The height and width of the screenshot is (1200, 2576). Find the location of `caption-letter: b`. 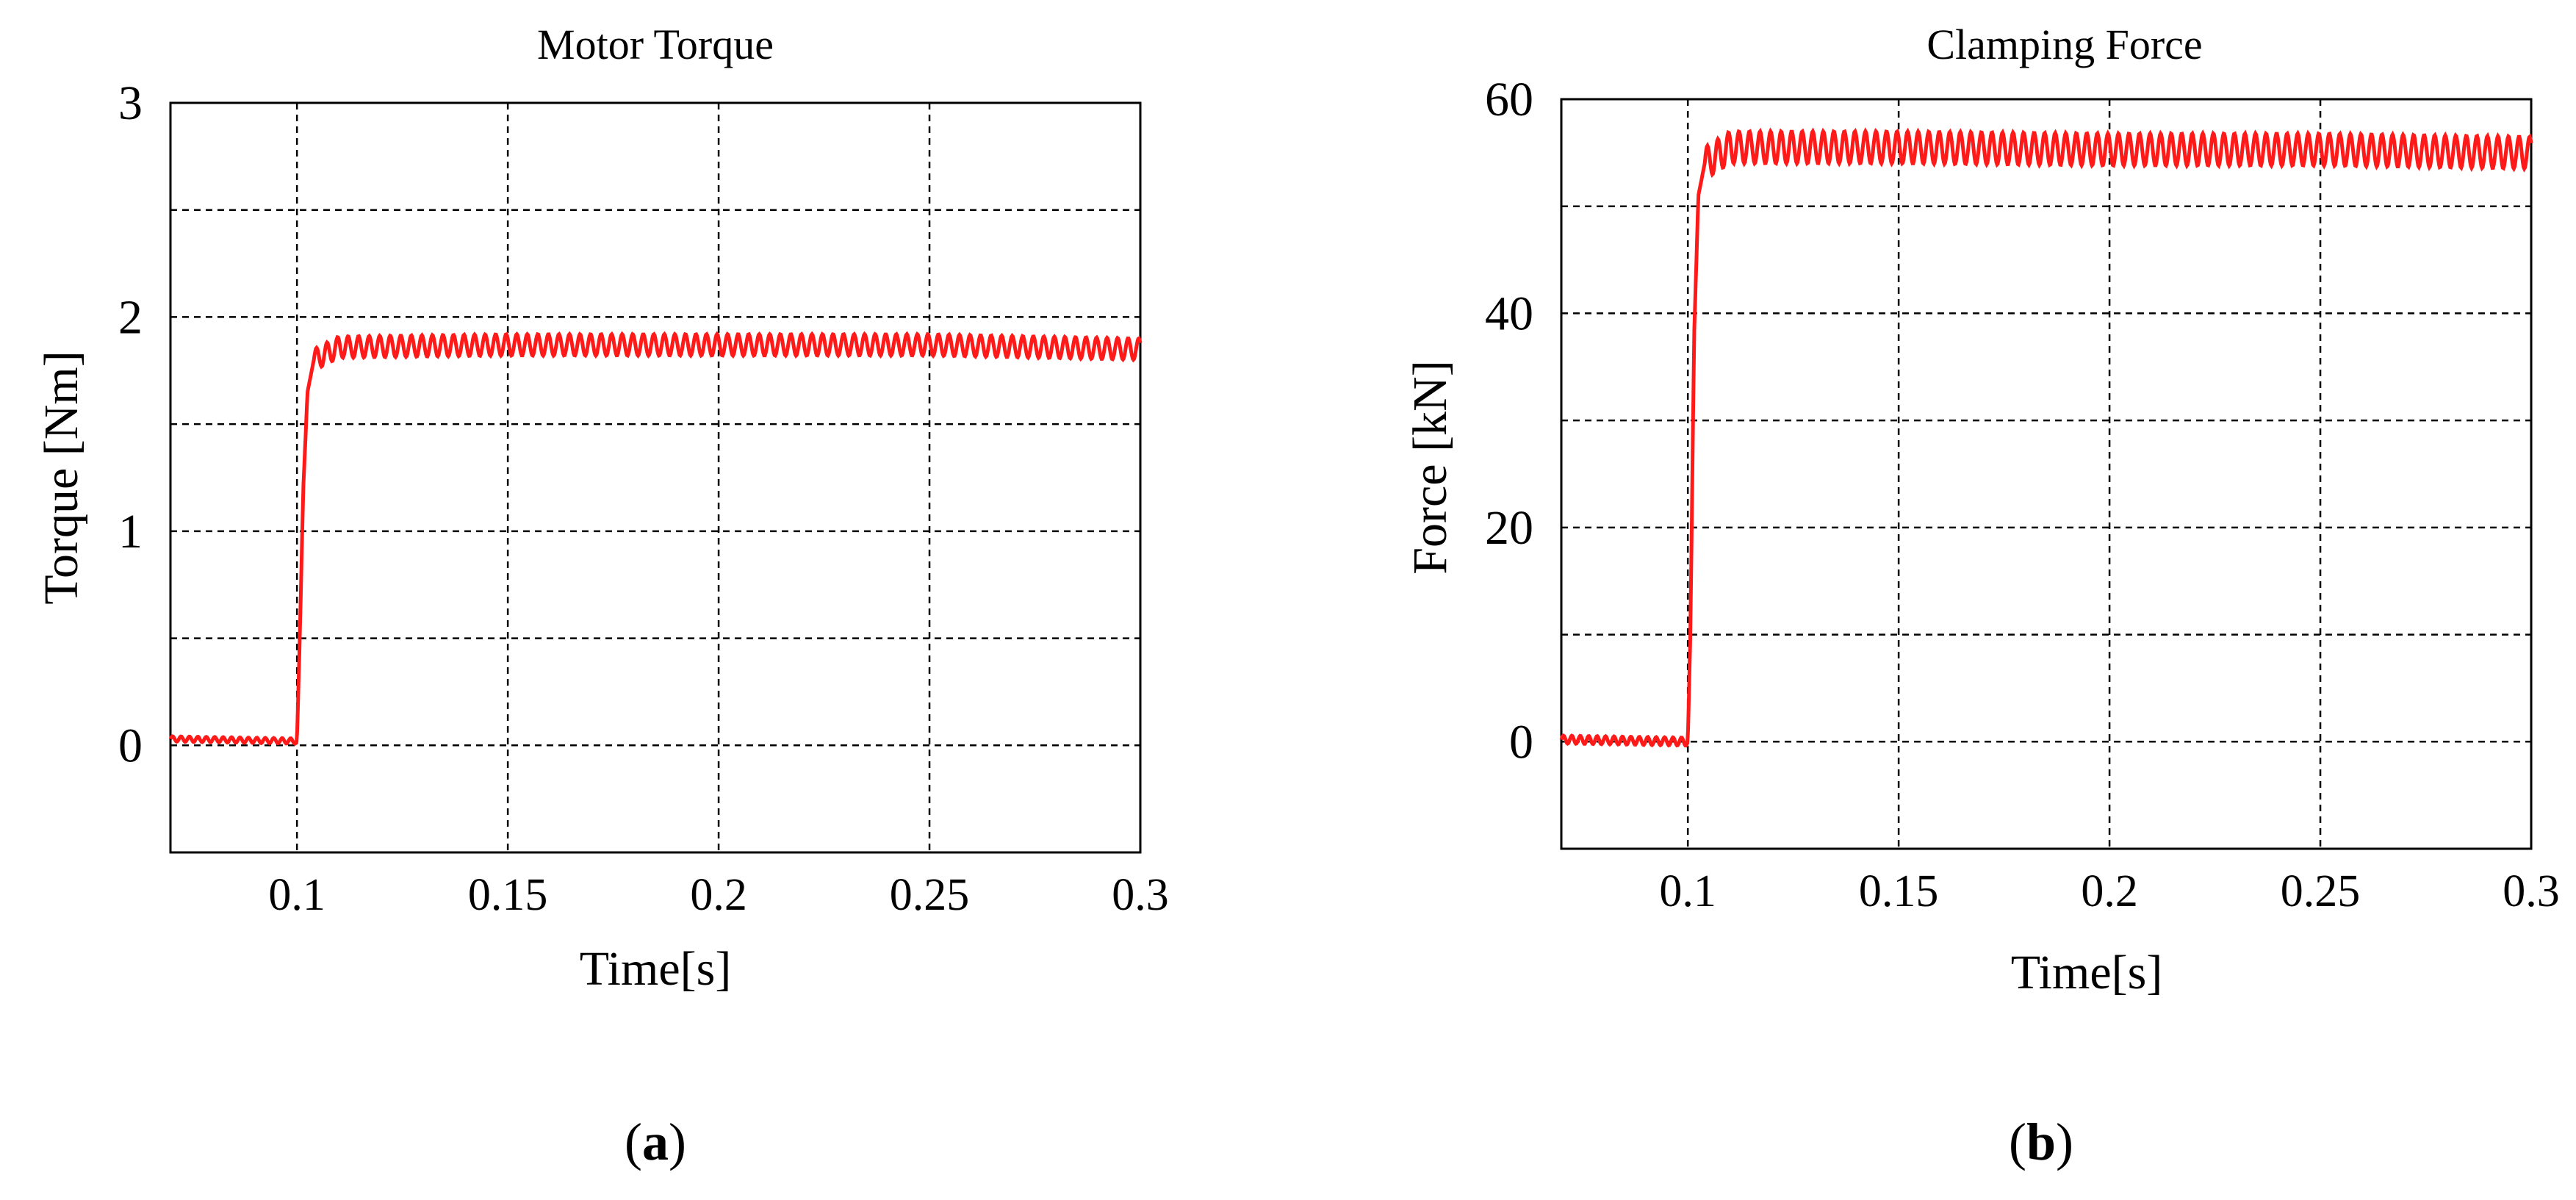

caption-letter: b is located at coordinates (2041, 1142).